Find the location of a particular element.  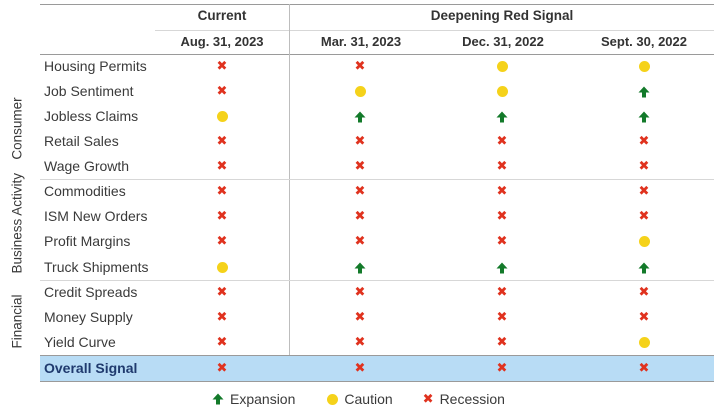

table-row: Wage Growth ✖ ✖ ✖ ✖ is located at coordinates (377, 166).